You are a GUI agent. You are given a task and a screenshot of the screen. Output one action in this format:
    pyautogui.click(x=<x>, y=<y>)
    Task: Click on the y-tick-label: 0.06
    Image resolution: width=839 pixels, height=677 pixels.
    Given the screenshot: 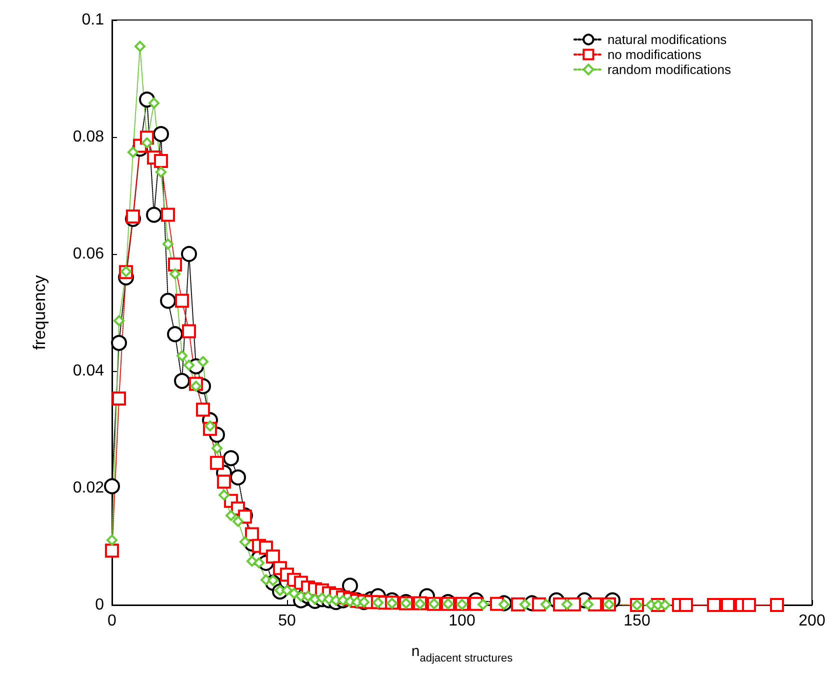 What is the action you would take?
    pyautogui.click(x=88, y=254)
    